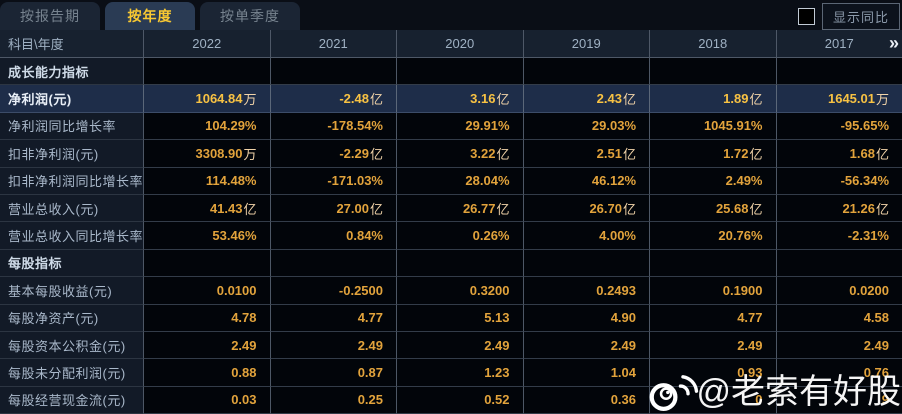  What do you see at coordinates (459, 99) in the screenshot?
I see `cell-value: 3.16 亿` at bounding box center [459, 99].